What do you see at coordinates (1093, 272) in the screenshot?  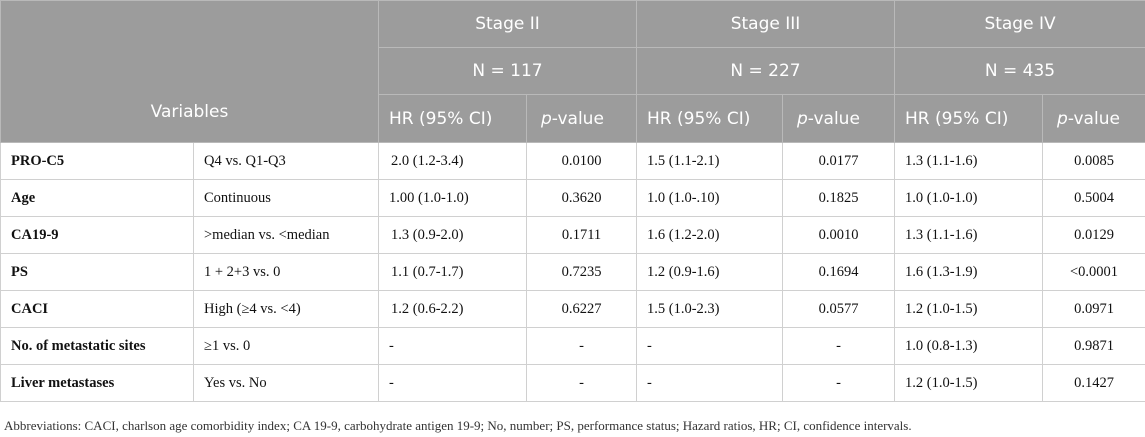 I see `stage-iv-p-cell: <0.0001` at bounding box center [1093, 272].